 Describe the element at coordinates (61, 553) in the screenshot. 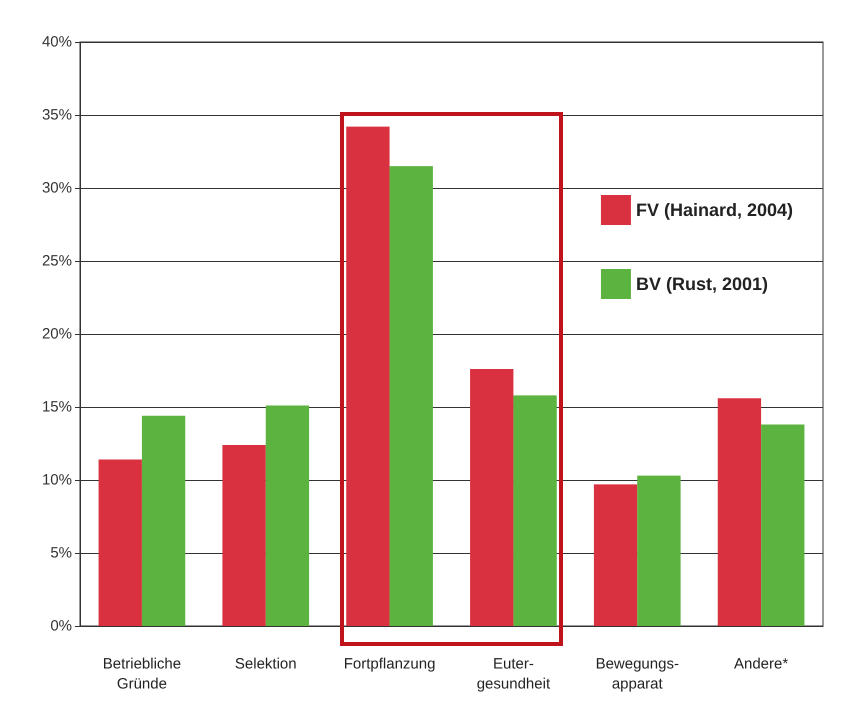

I see `y-tick-label: 5%` at that location.